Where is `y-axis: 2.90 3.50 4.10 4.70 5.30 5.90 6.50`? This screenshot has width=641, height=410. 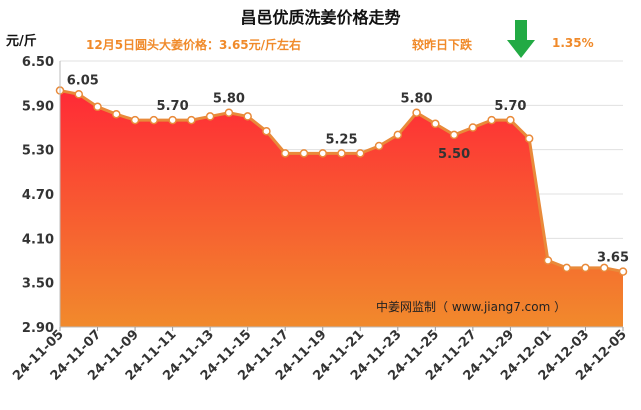
y-axis: 2.90 3.50 4.10 4.70 5.30 5.90 6.50 is located at coordinates (41, 195).